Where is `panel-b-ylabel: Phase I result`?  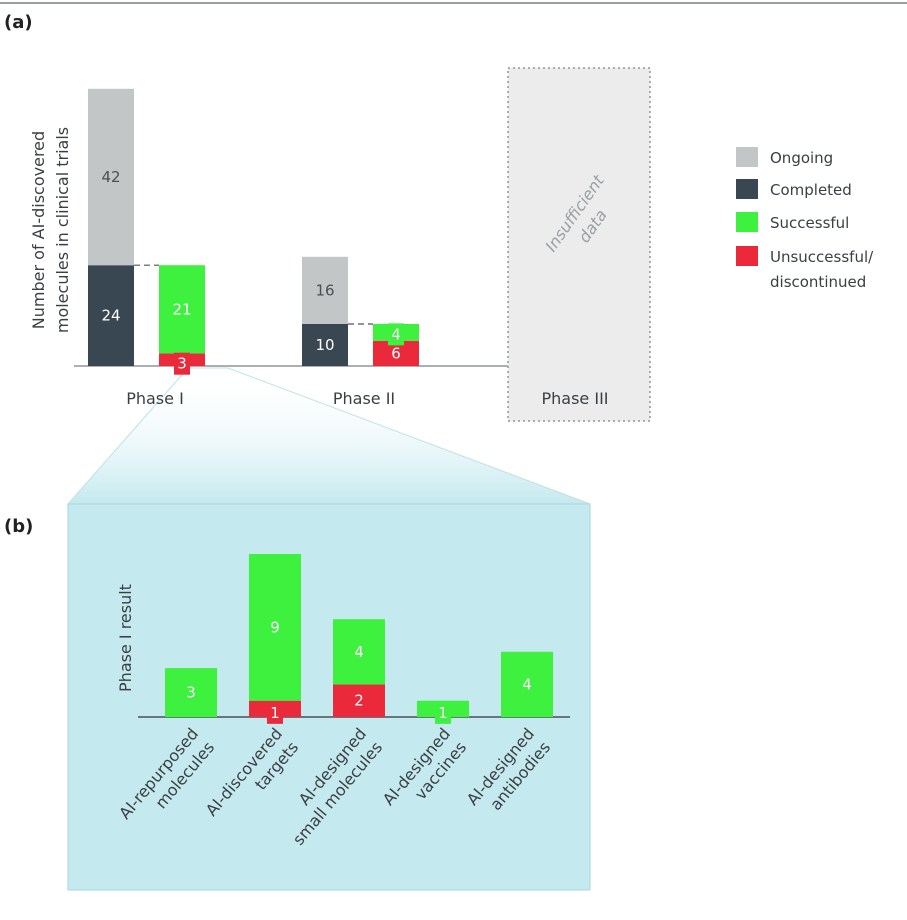
panel-b-ylabel: Phase I result is located at coordinates (125, 638).